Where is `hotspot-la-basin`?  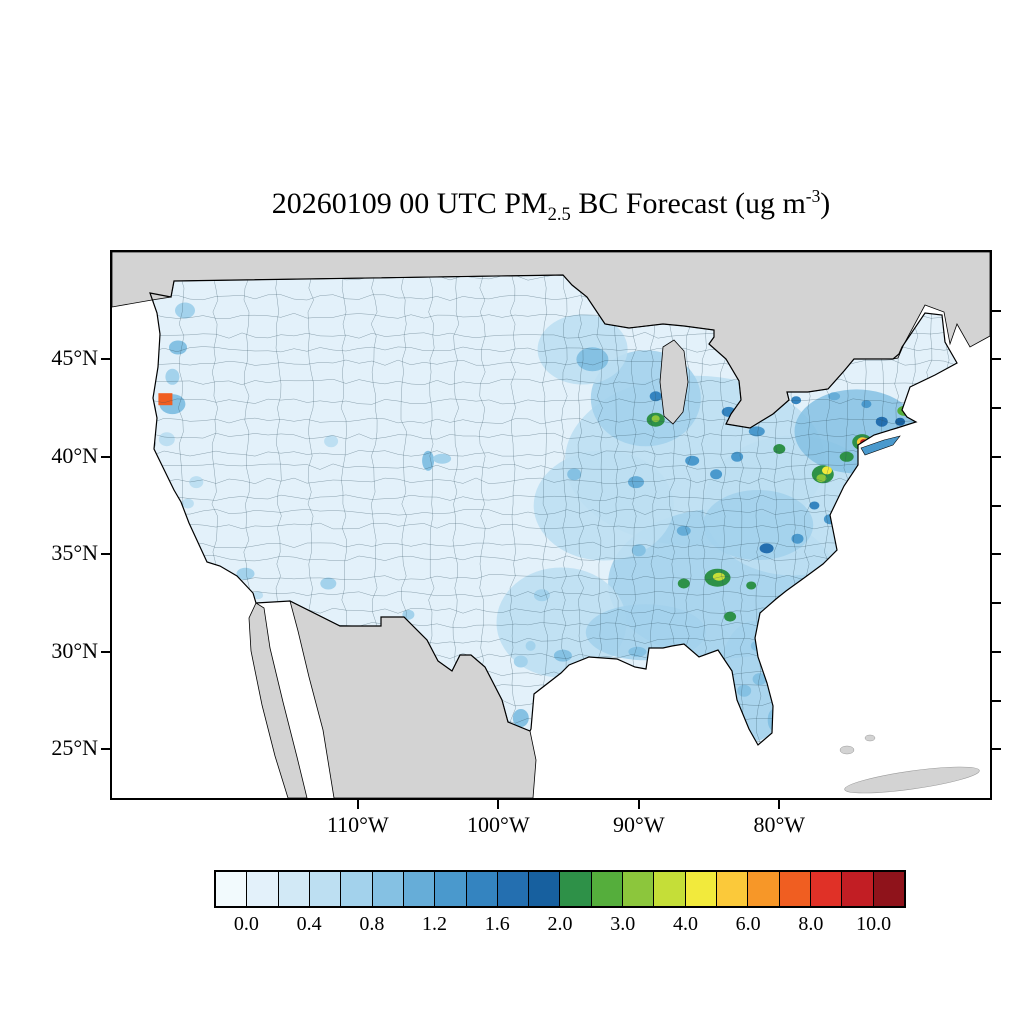
hotspot-la-basin is located at coordinates (245, 573).